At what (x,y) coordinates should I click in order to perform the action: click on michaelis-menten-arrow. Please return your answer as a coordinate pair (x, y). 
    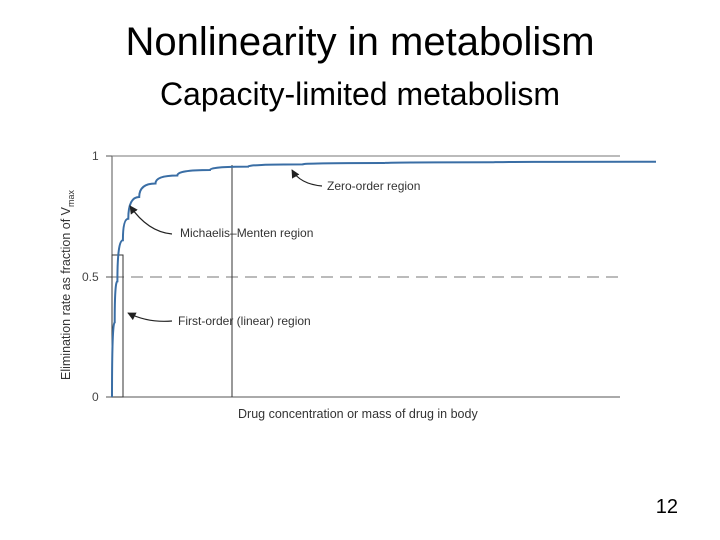
    Looking at the image, I should click on (151, 220).